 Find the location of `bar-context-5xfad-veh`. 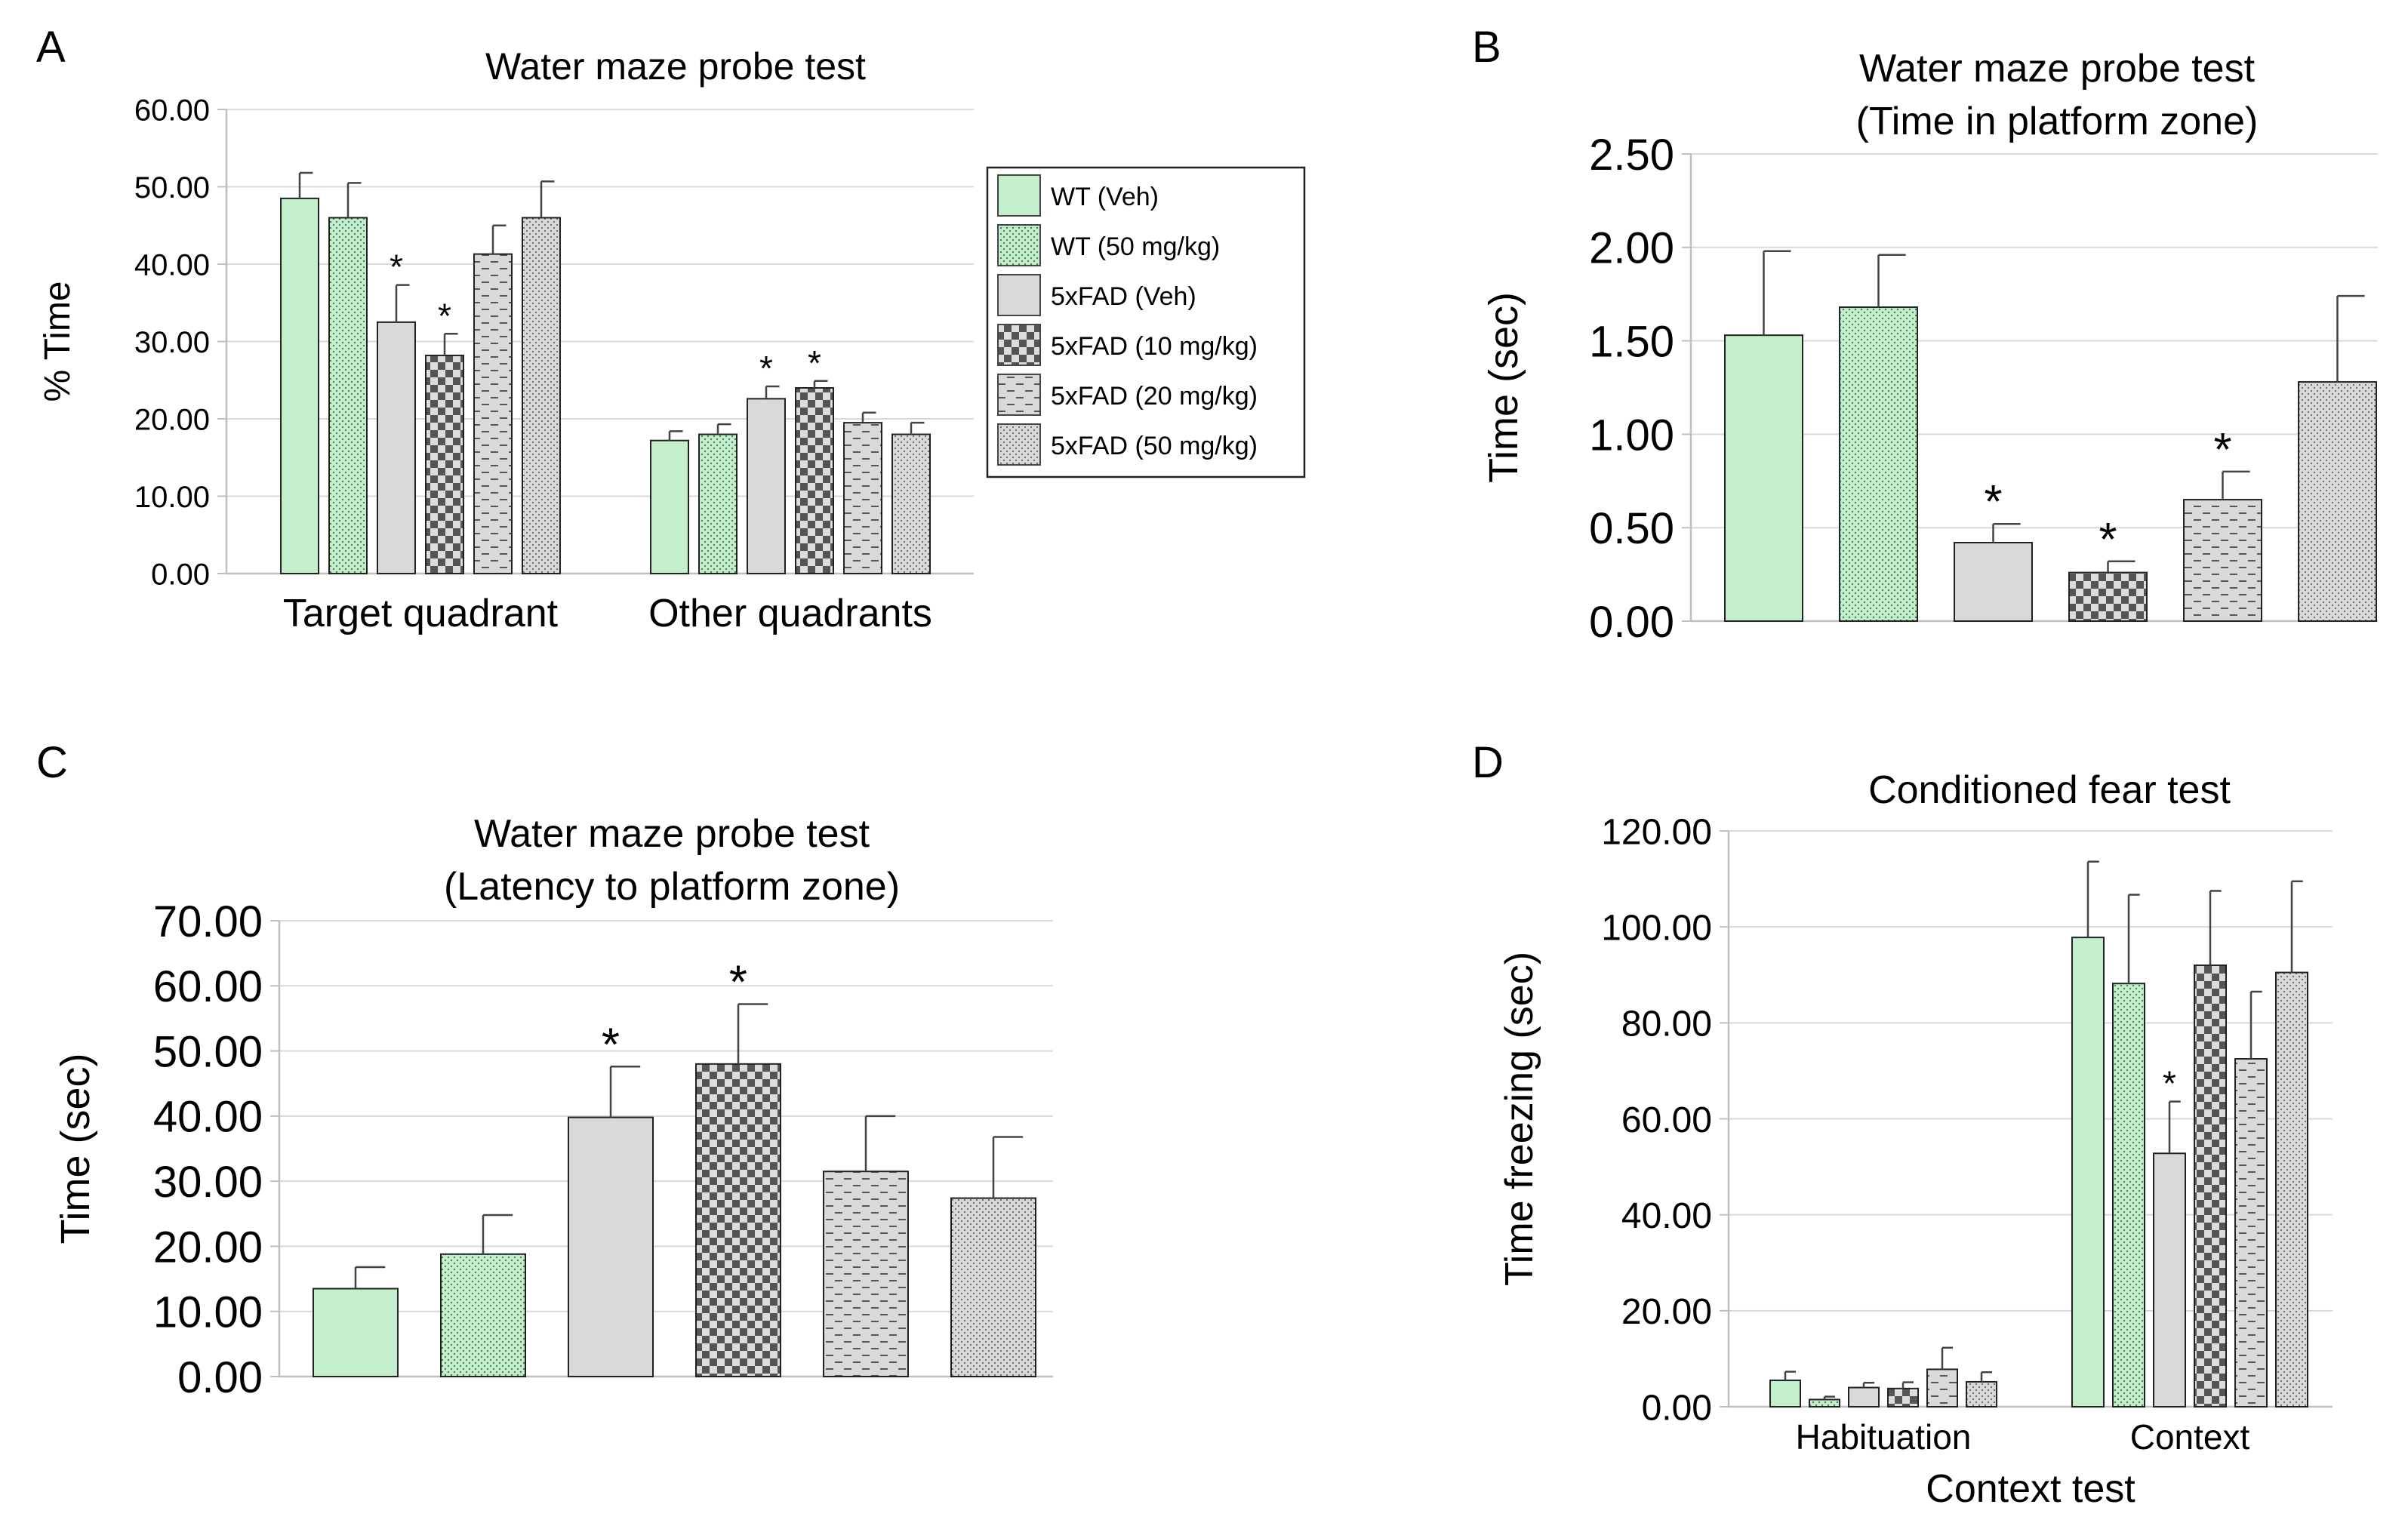

bar-context-5xfad-veh is located at coordinates (2169, 1280).